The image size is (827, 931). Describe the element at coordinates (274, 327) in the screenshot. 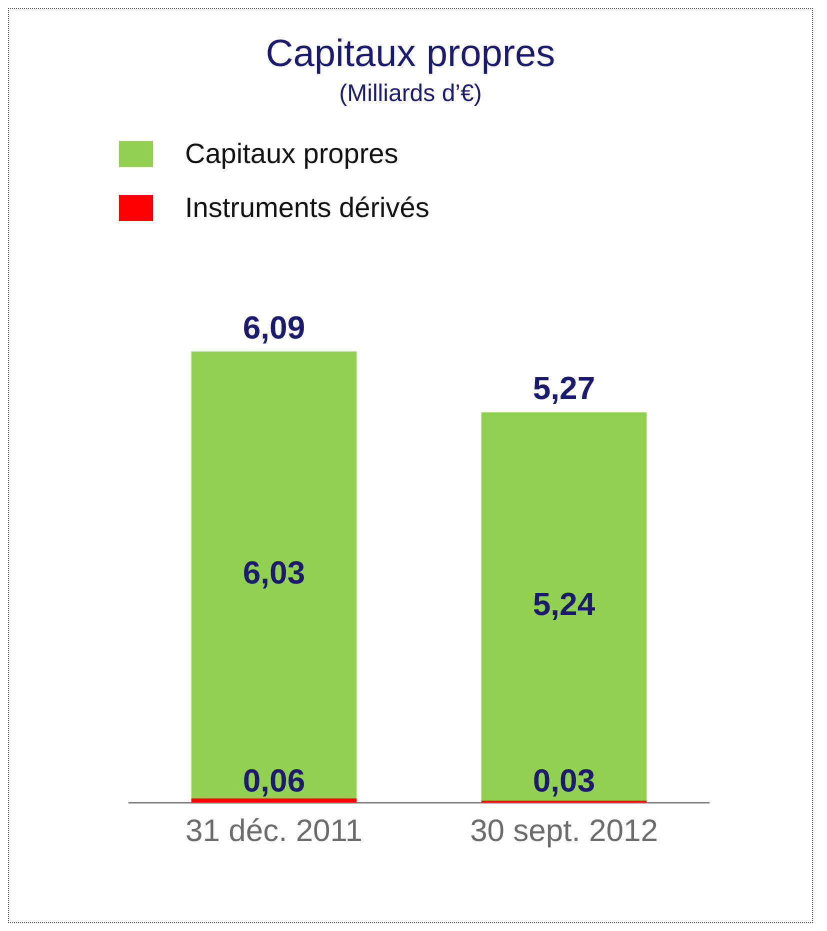

I see `total-label: 6,09` at that location.